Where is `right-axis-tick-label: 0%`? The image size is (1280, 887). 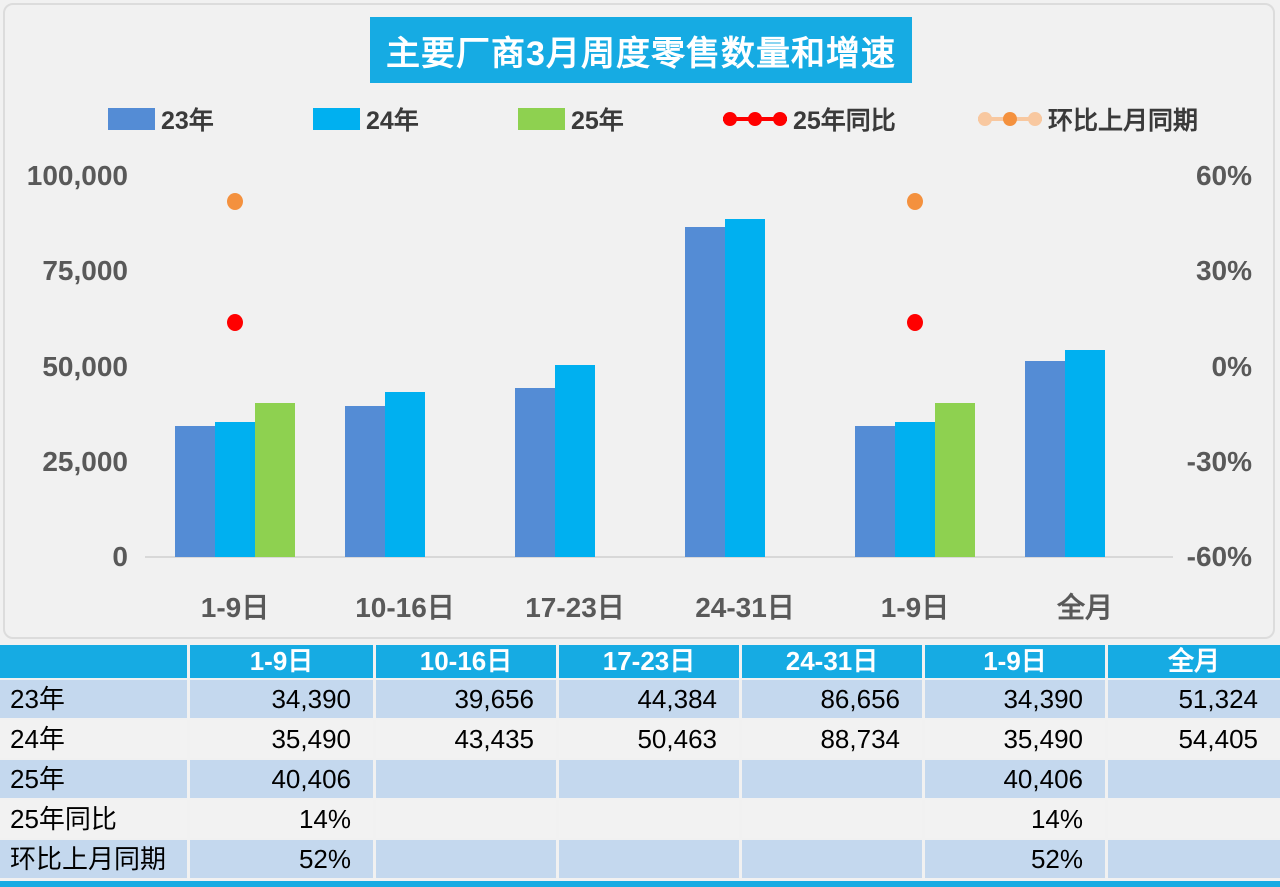
right-axis-tick-label: 0% is located at coordinates (1231, 366).